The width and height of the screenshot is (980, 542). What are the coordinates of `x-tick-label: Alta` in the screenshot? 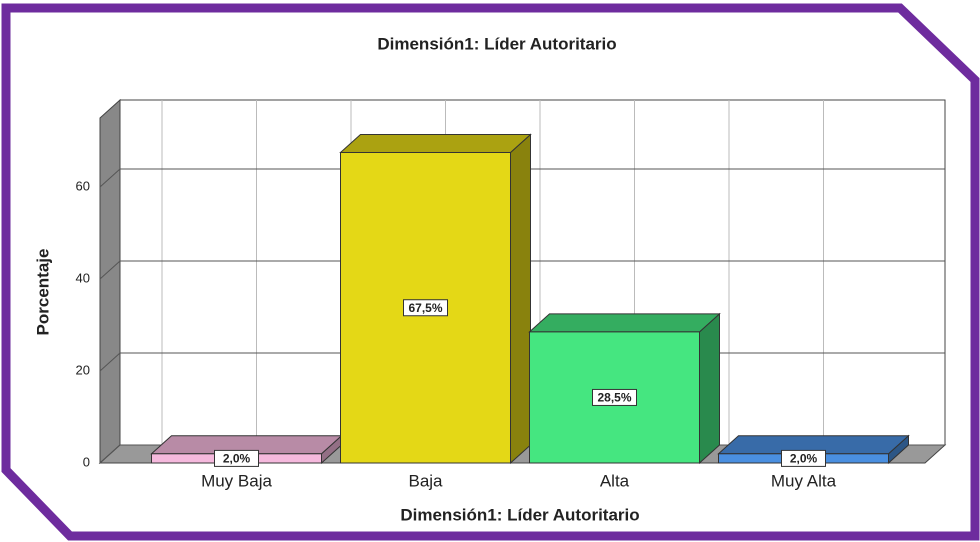 It's located at (615, 480).